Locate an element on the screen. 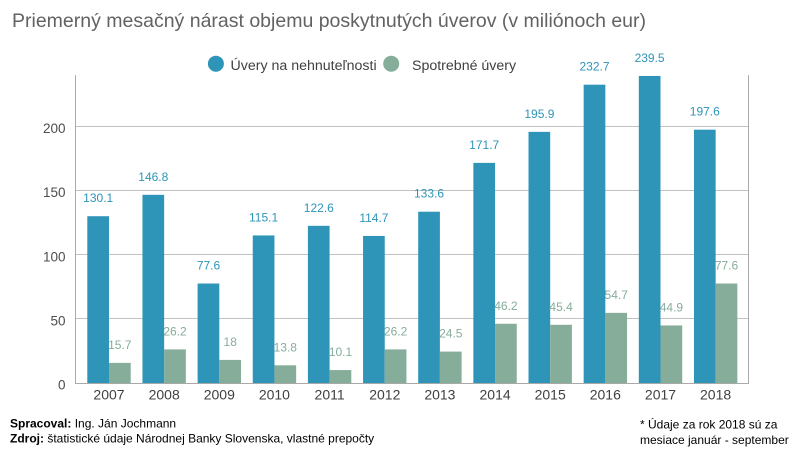  svg-text: 54.7 is located at coordinates (617, 295).